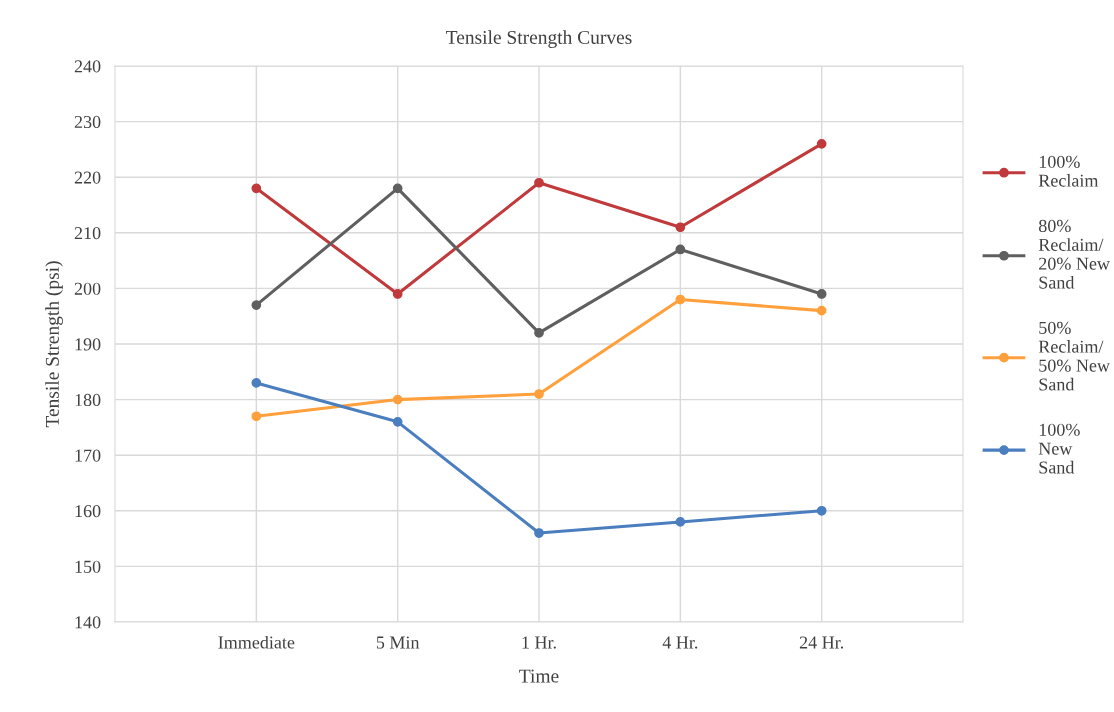 The height and width of the screenshot is (712, 1114). What do you see at coordinates (256, 642) in the screenshot?
I see `x-tick-label: Immediate` at bounding box center [256, 642].